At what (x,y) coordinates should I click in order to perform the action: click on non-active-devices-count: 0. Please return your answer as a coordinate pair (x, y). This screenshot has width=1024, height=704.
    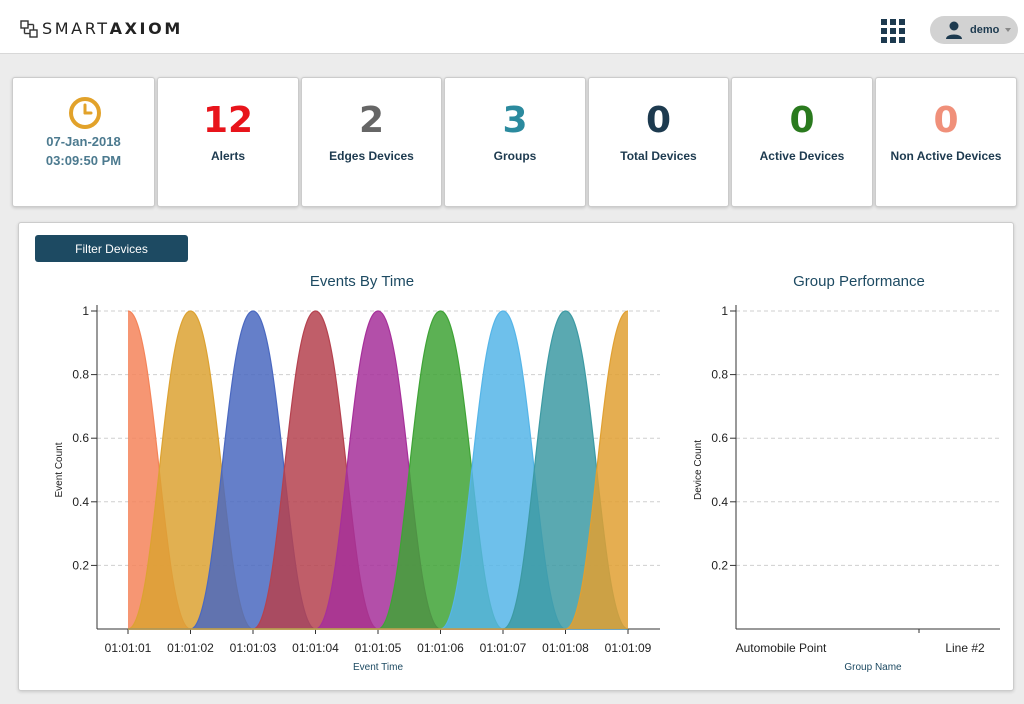
    Looking at the image, I should click on (946, 120).